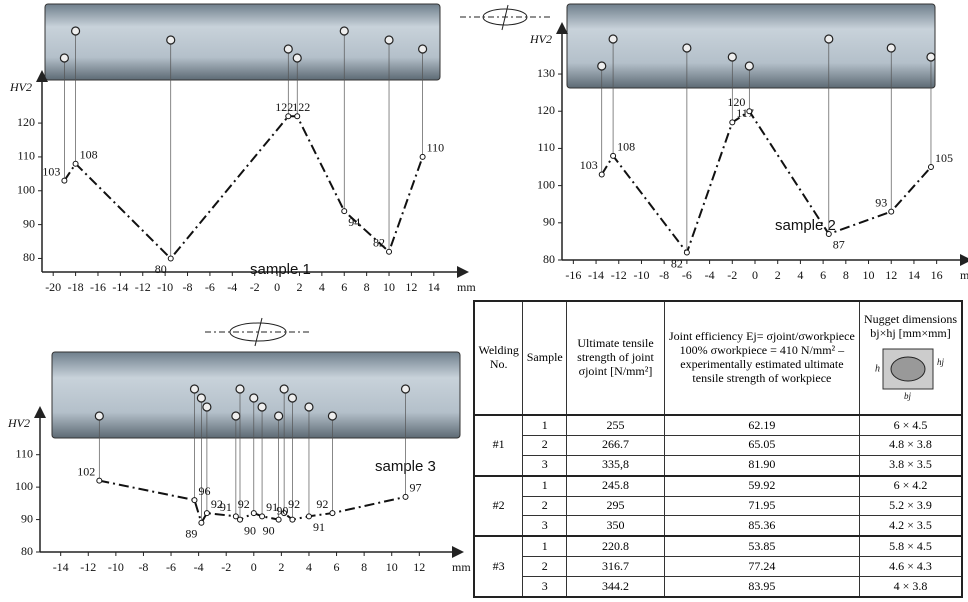 Image resolution: width=968 pixels, height=602 pixels. What do you see at coordinates (217, 504) in the screenshot?
I see `value-label: 92` at bounding box center [217, 504].